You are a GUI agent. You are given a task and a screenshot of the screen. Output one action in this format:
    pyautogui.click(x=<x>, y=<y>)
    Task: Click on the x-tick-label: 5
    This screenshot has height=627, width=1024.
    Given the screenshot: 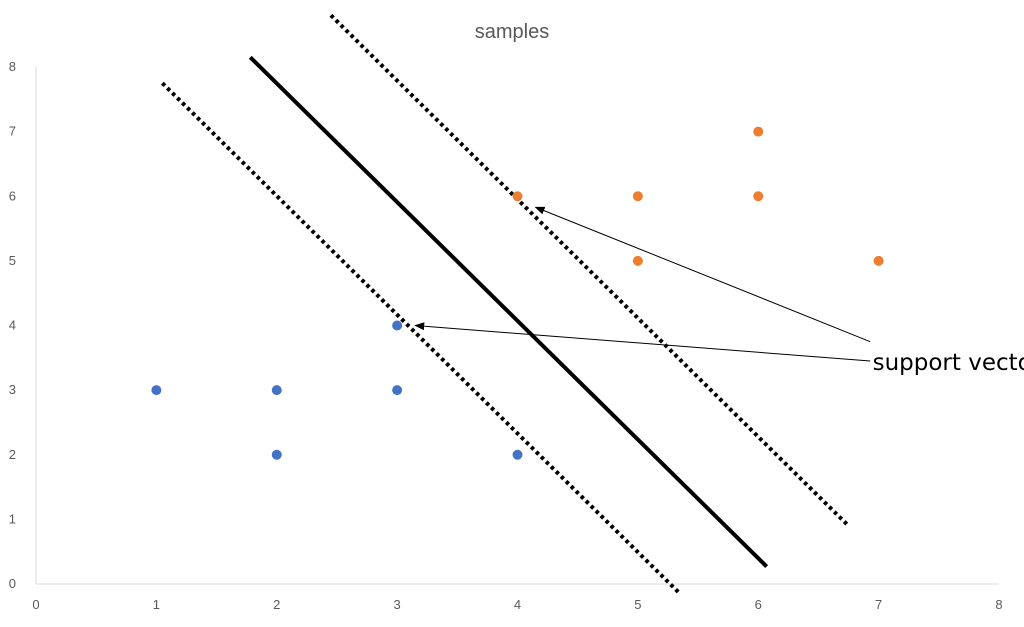 What is the action you would take?
    pyautogui.click(x=637, y=604)
    